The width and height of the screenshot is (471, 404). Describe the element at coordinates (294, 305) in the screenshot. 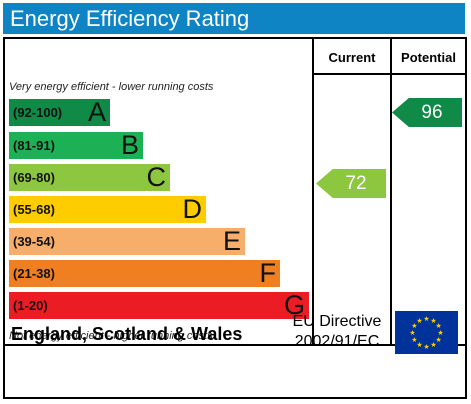

I see `band-g-letter: G` at that location.